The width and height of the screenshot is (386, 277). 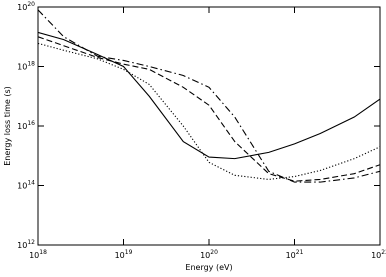 I want to click on x-tick-label: 1019, so click(x=124, y=254).